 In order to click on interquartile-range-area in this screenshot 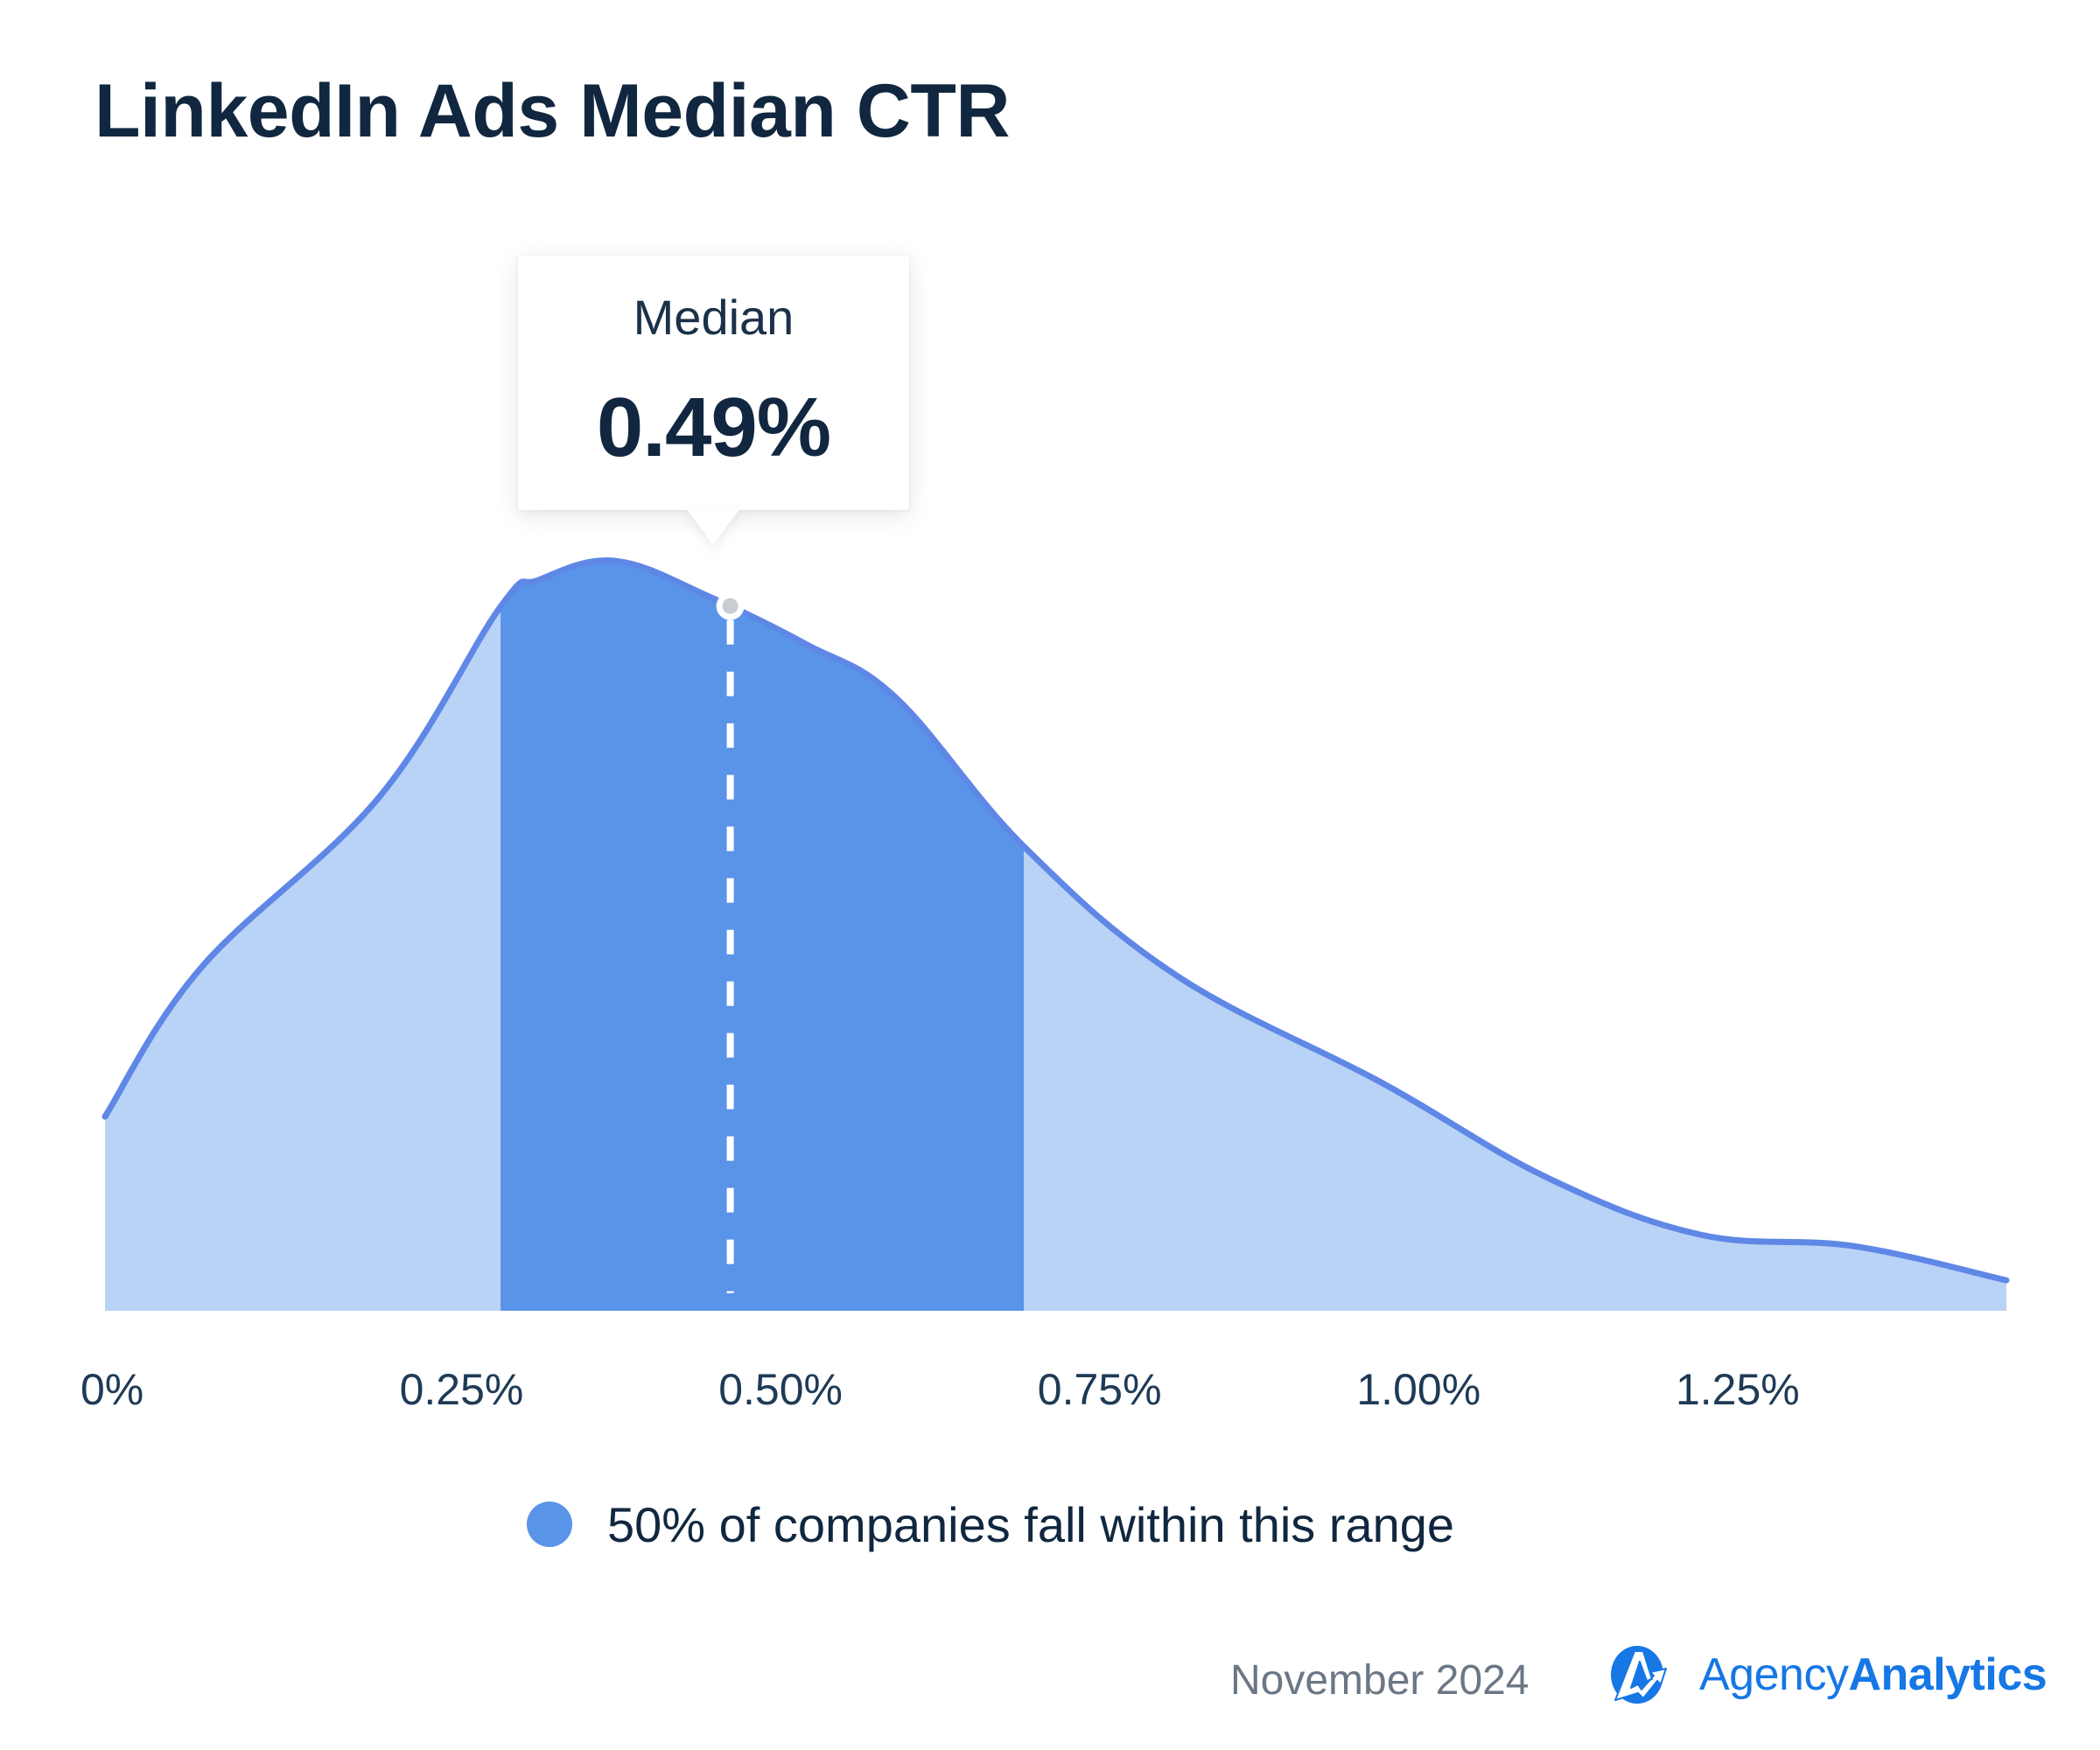, I will do `click(762, 935)`.